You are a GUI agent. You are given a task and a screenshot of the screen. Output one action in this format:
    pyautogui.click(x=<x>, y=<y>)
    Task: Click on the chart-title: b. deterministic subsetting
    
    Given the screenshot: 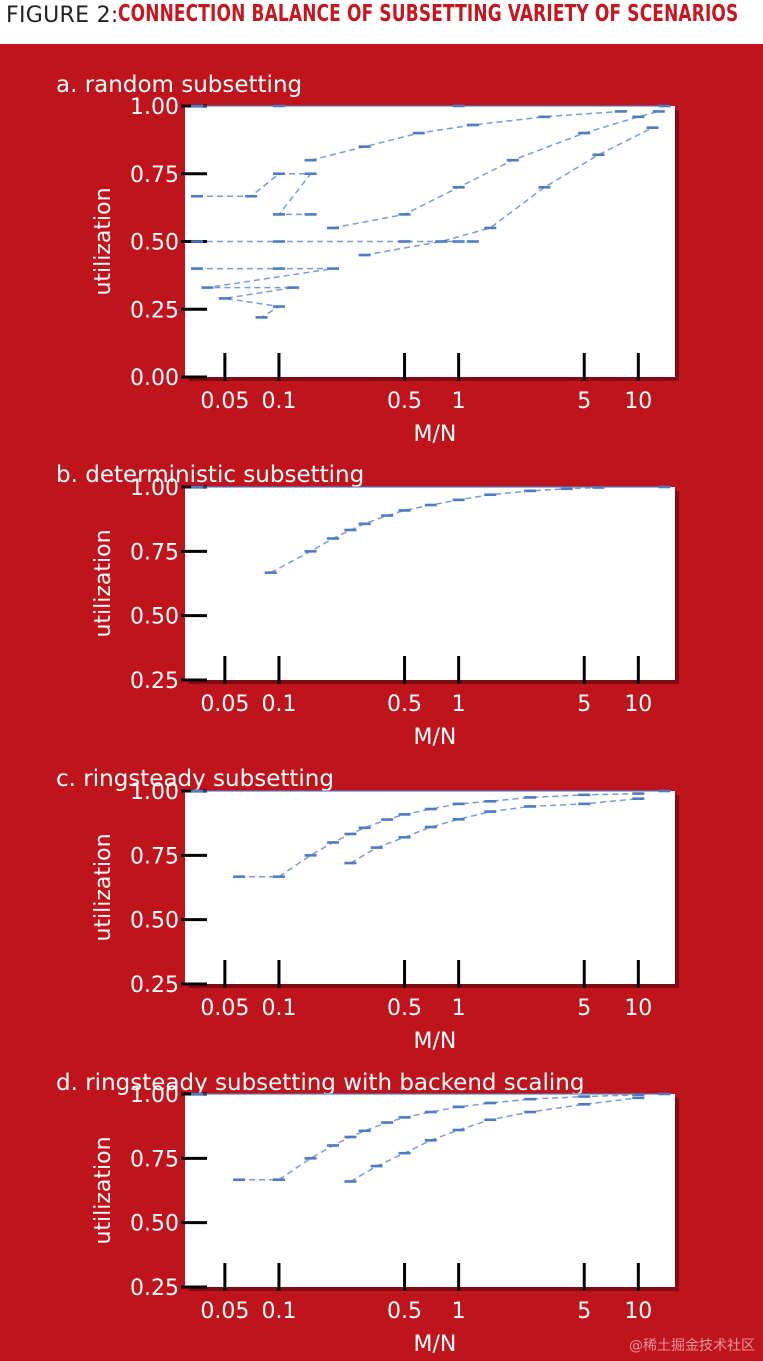 What is the action you would take?
    pyautogui.click(x=210, y=475)
    